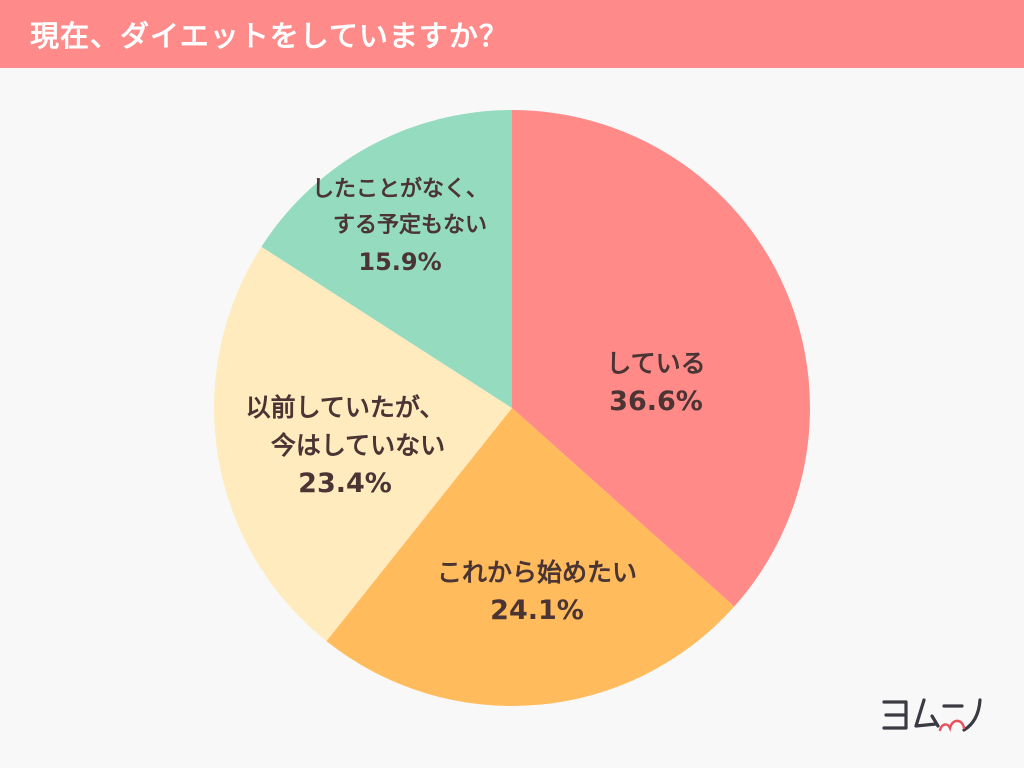  What do you see at coordinates (537, 592) in the screenshot?
I see `slice-label-want-to-start: これから始めたい 24.1%` at bounding box center [537, 592].